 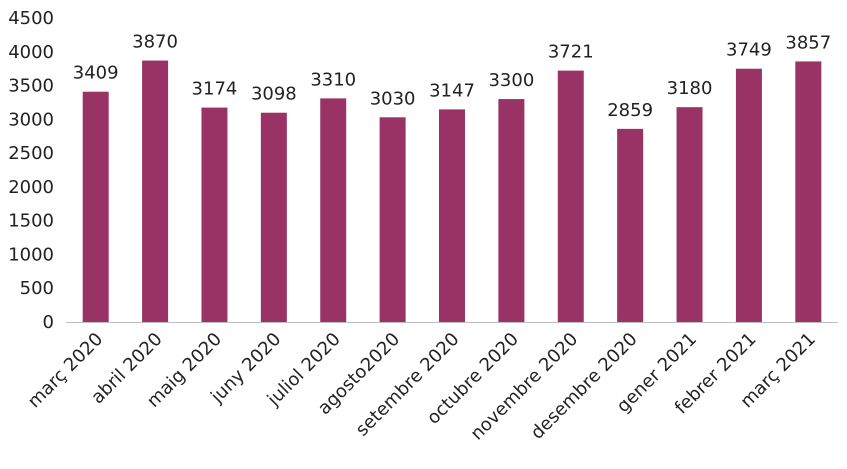 What do you see at coordinates (274, 94) in the screenshot?
I see `data-label: 3098` at bounding box center [274, 94].